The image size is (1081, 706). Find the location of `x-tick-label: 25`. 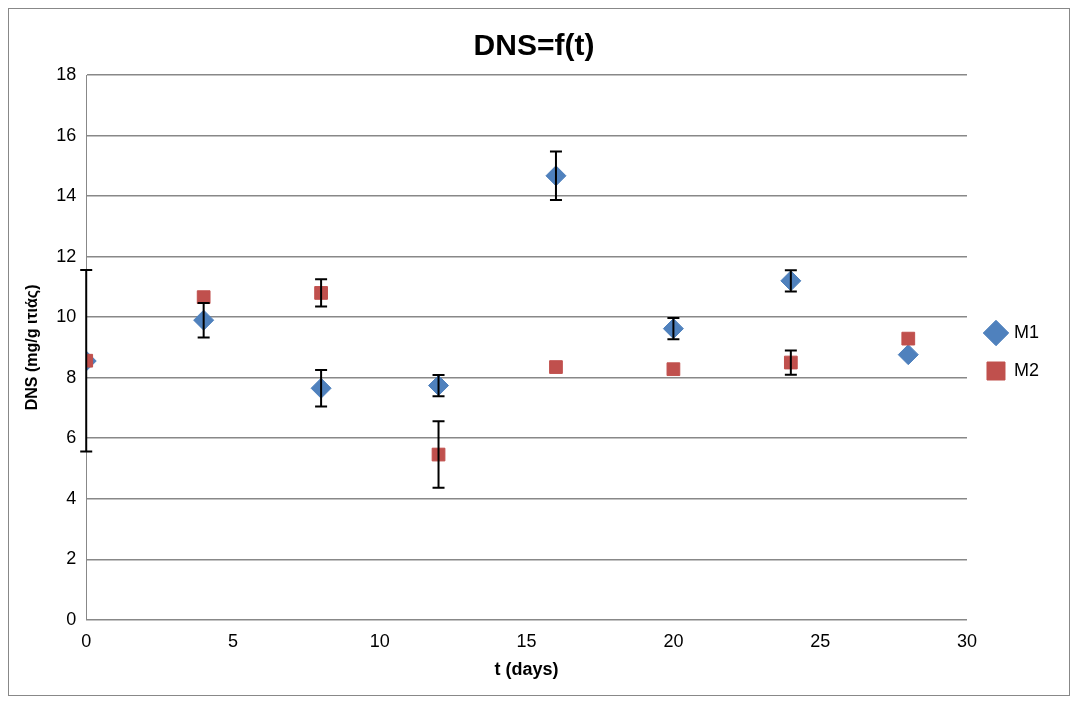

x-tick-label: 25 is located at coordinates (820, 640).